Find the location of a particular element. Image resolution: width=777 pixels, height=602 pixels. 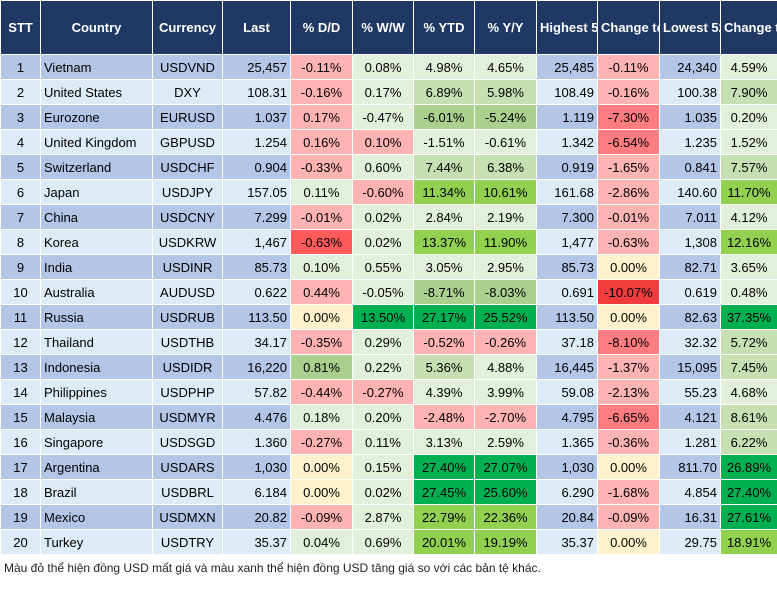

cell-yy: 6.38% is located at coordinates (505, 167).